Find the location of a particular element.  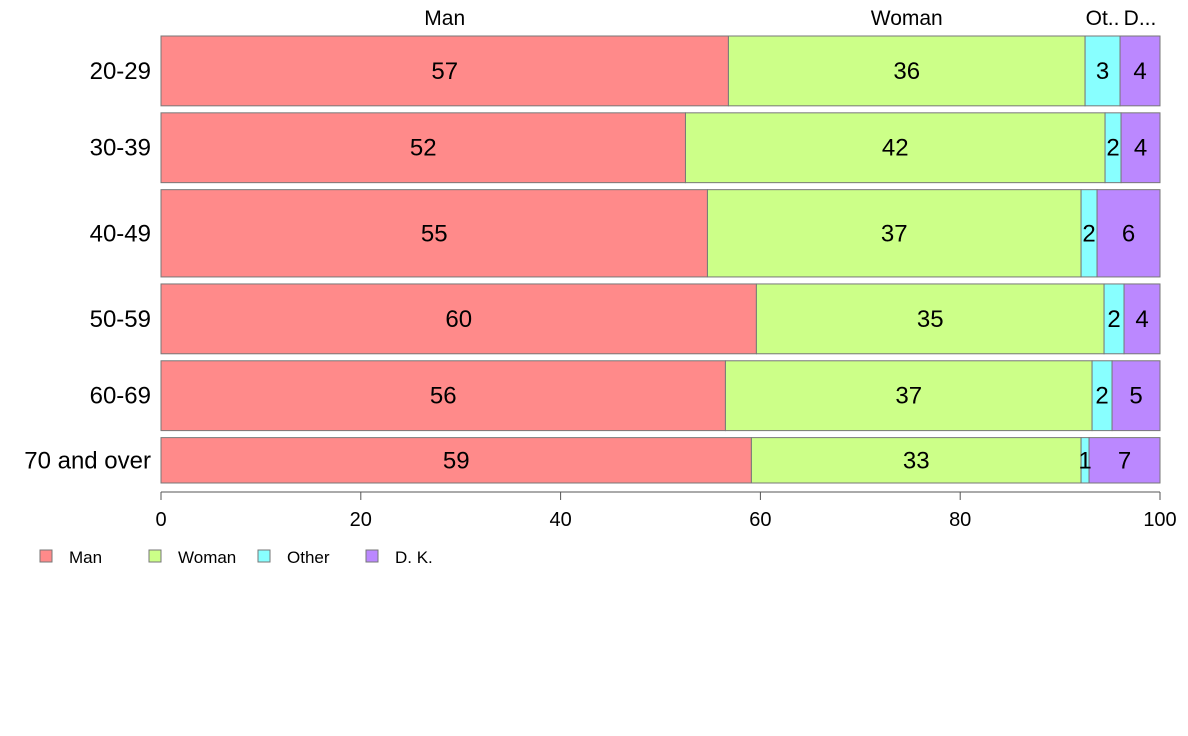

x-tick-label: 80 is located at coordinates (960, 520).